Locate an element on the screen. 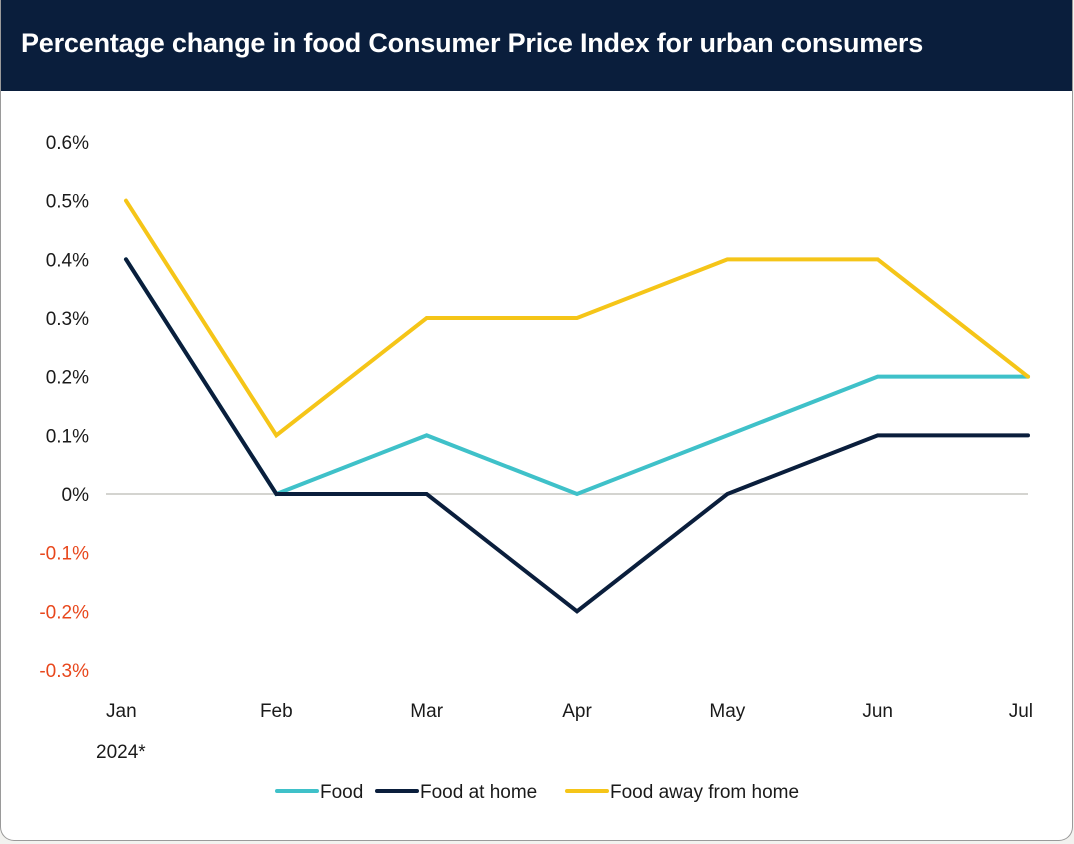 Image resolution: width=1074 pixels, height=844 pixels. x-tick-label: May is located at coordinates (727, 711).